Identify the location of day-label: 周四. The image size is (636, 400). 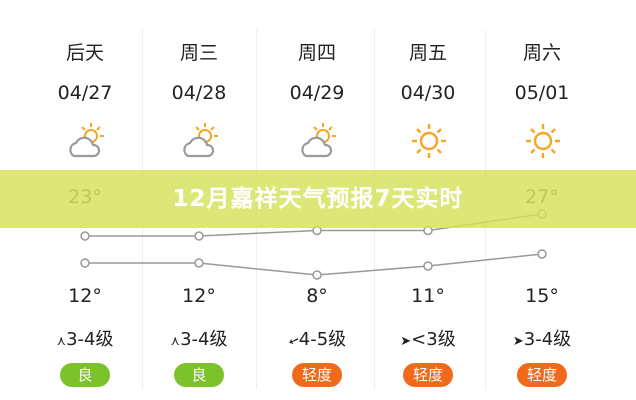
(316, 53).